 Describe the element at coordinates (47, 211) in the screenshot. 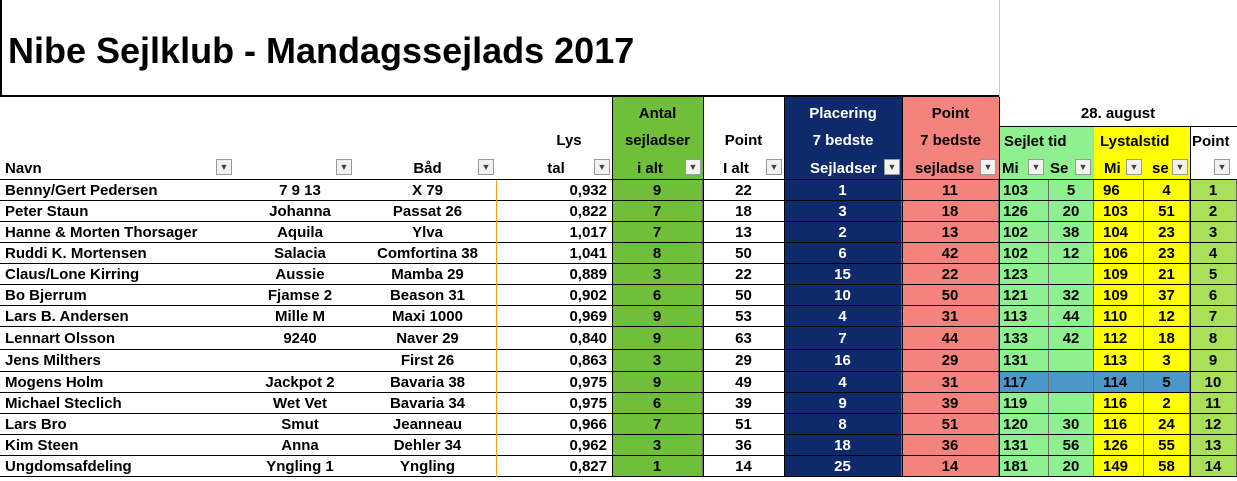

I see `cell-navn: Peter Staun` at that location.